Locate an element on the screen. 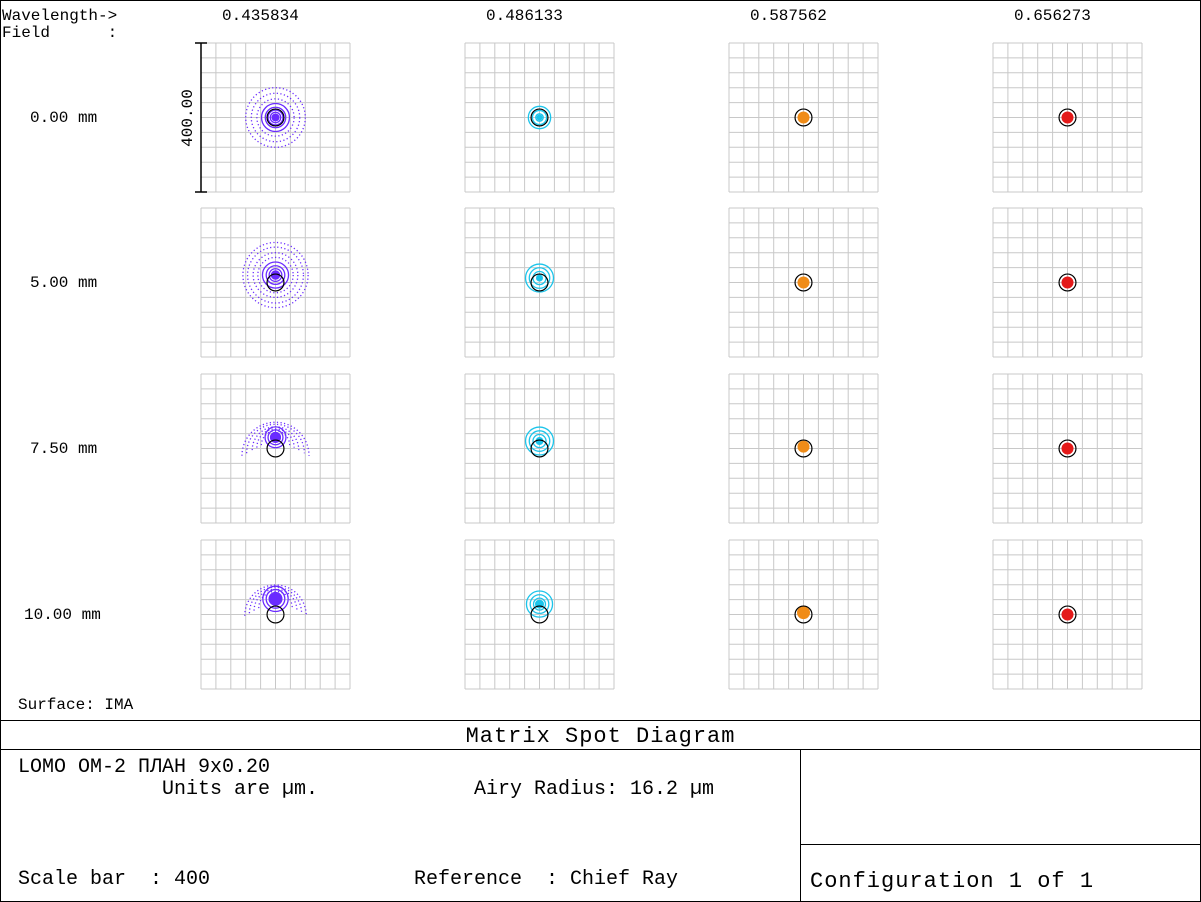 This screenshot has height=902, width=1201. airy-circle-r4-c1 is located at coordinates (275, 614).